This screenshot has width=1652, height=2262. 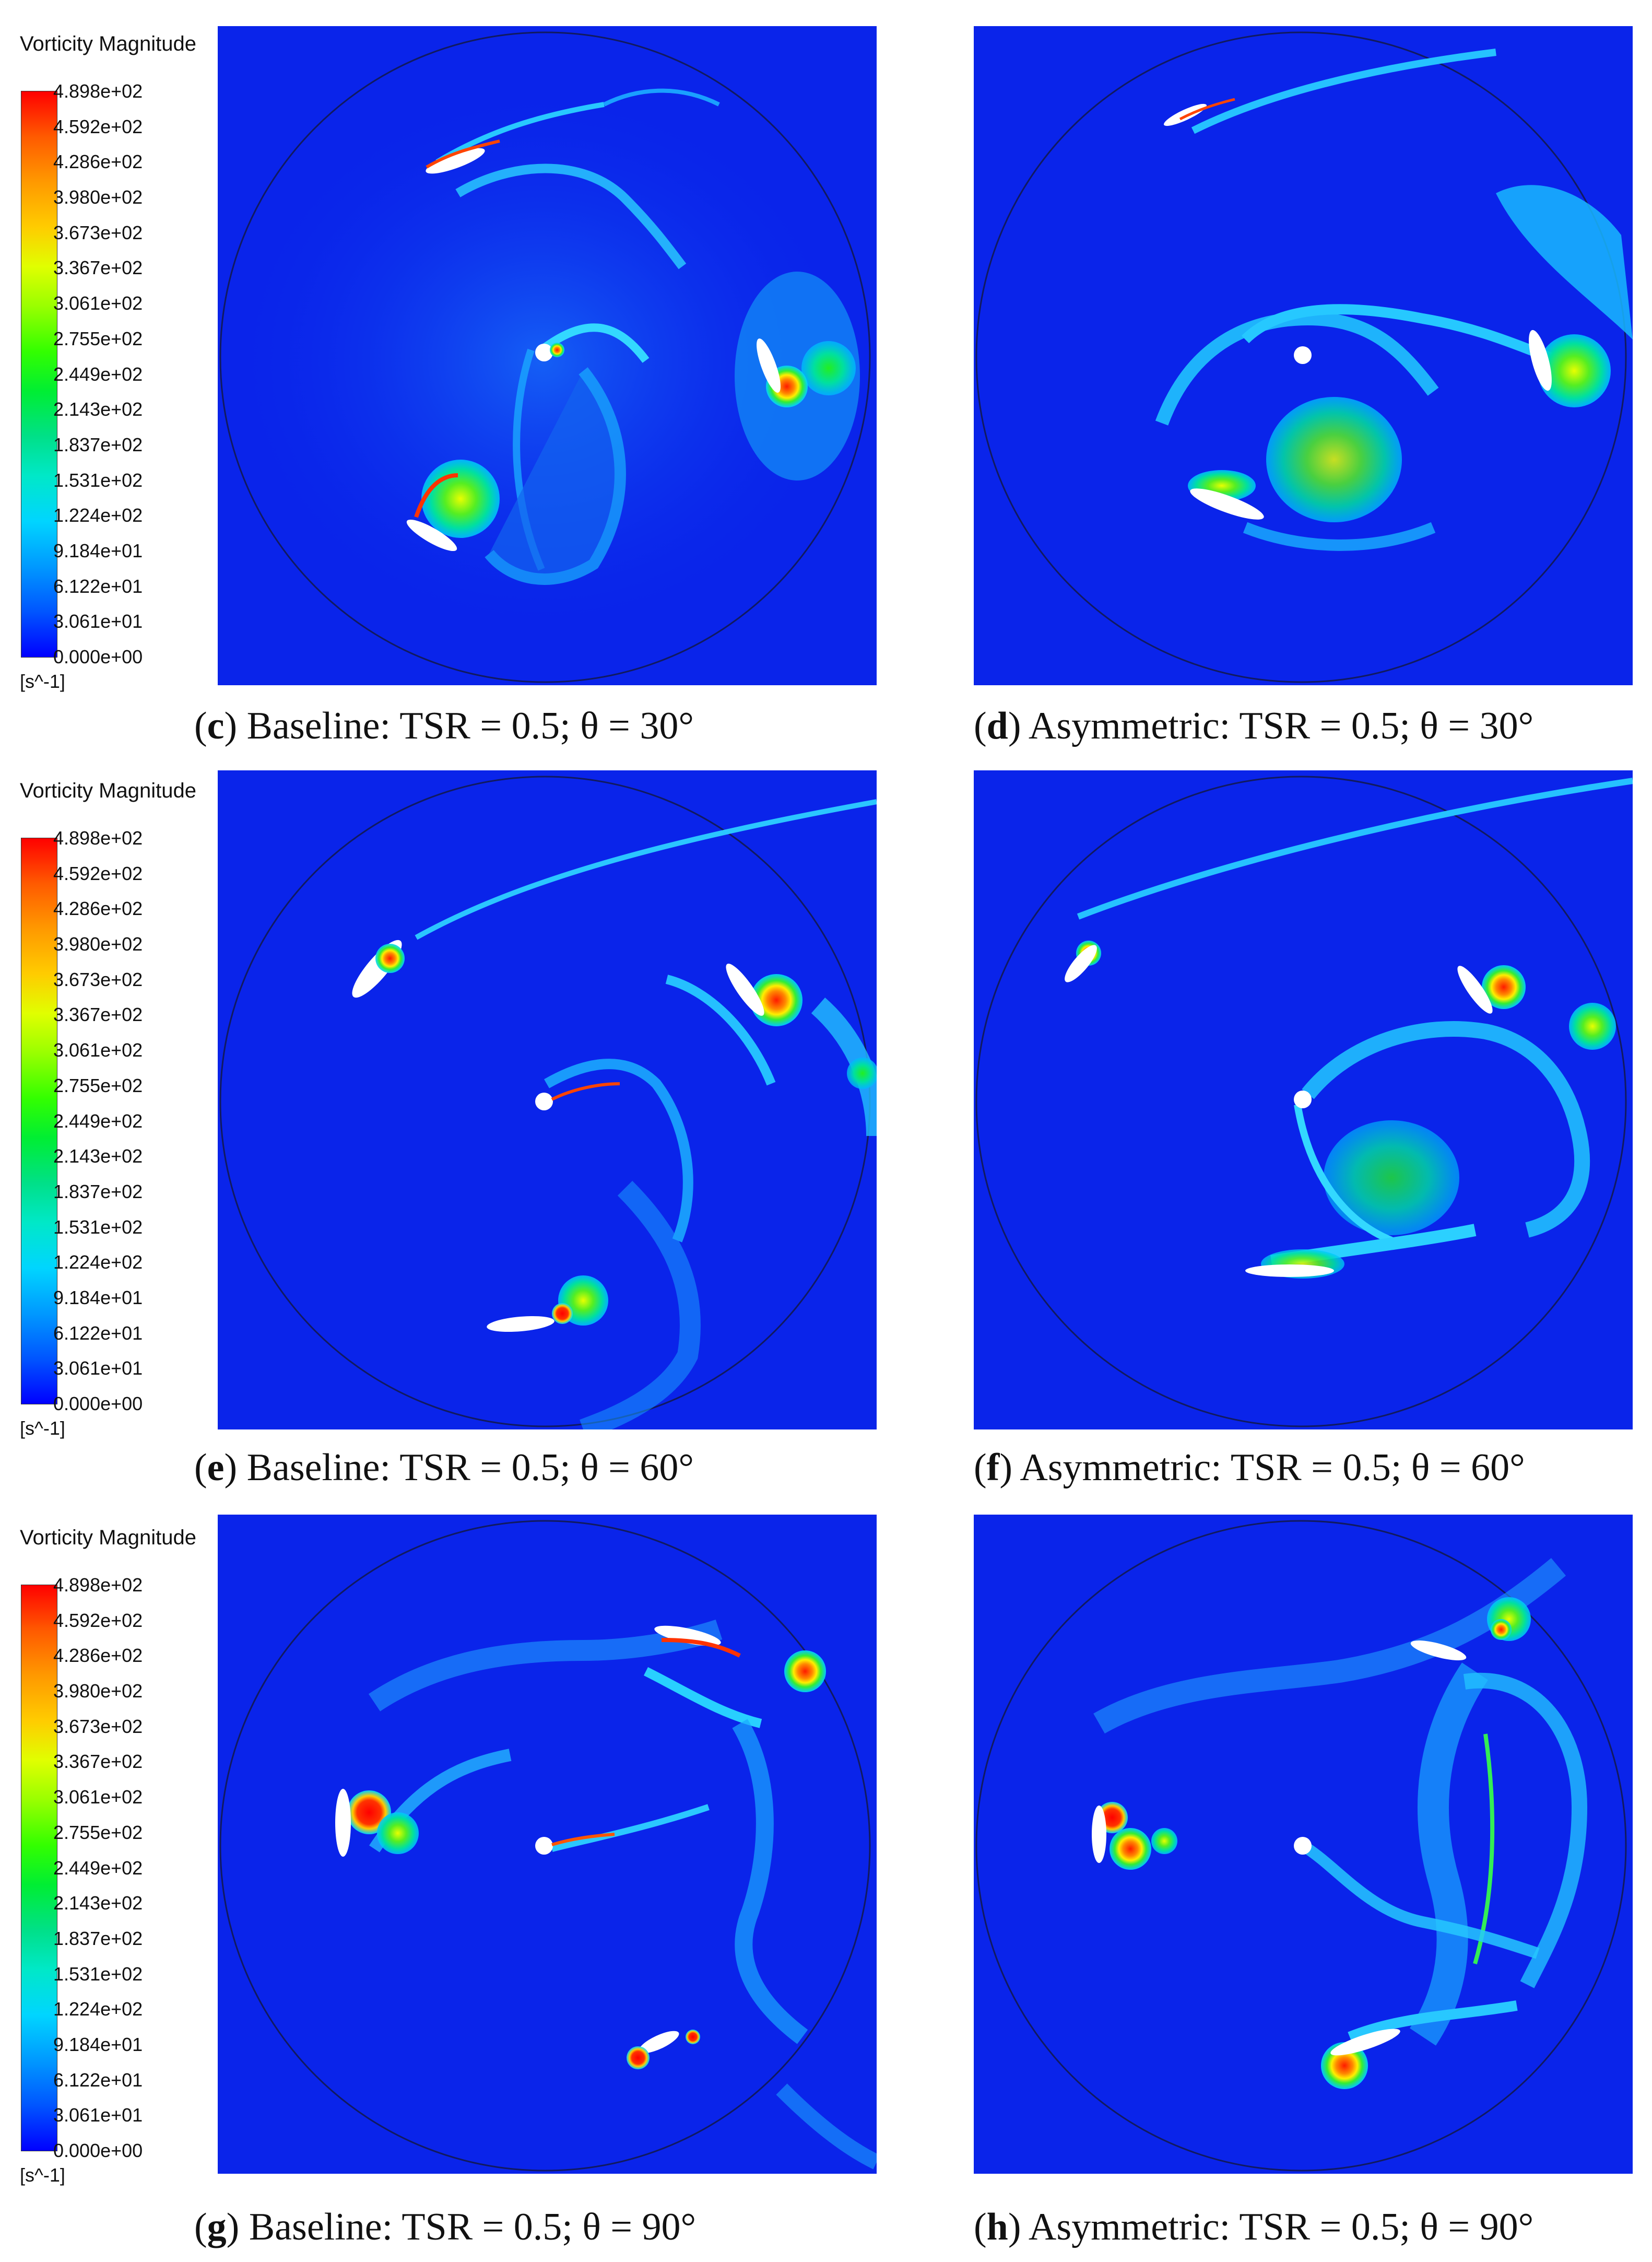 What do you see at coordinates (1303, 1844) in the screenshot?
I see `vorticity-panel-h` at bounding box center [1303, 1844].